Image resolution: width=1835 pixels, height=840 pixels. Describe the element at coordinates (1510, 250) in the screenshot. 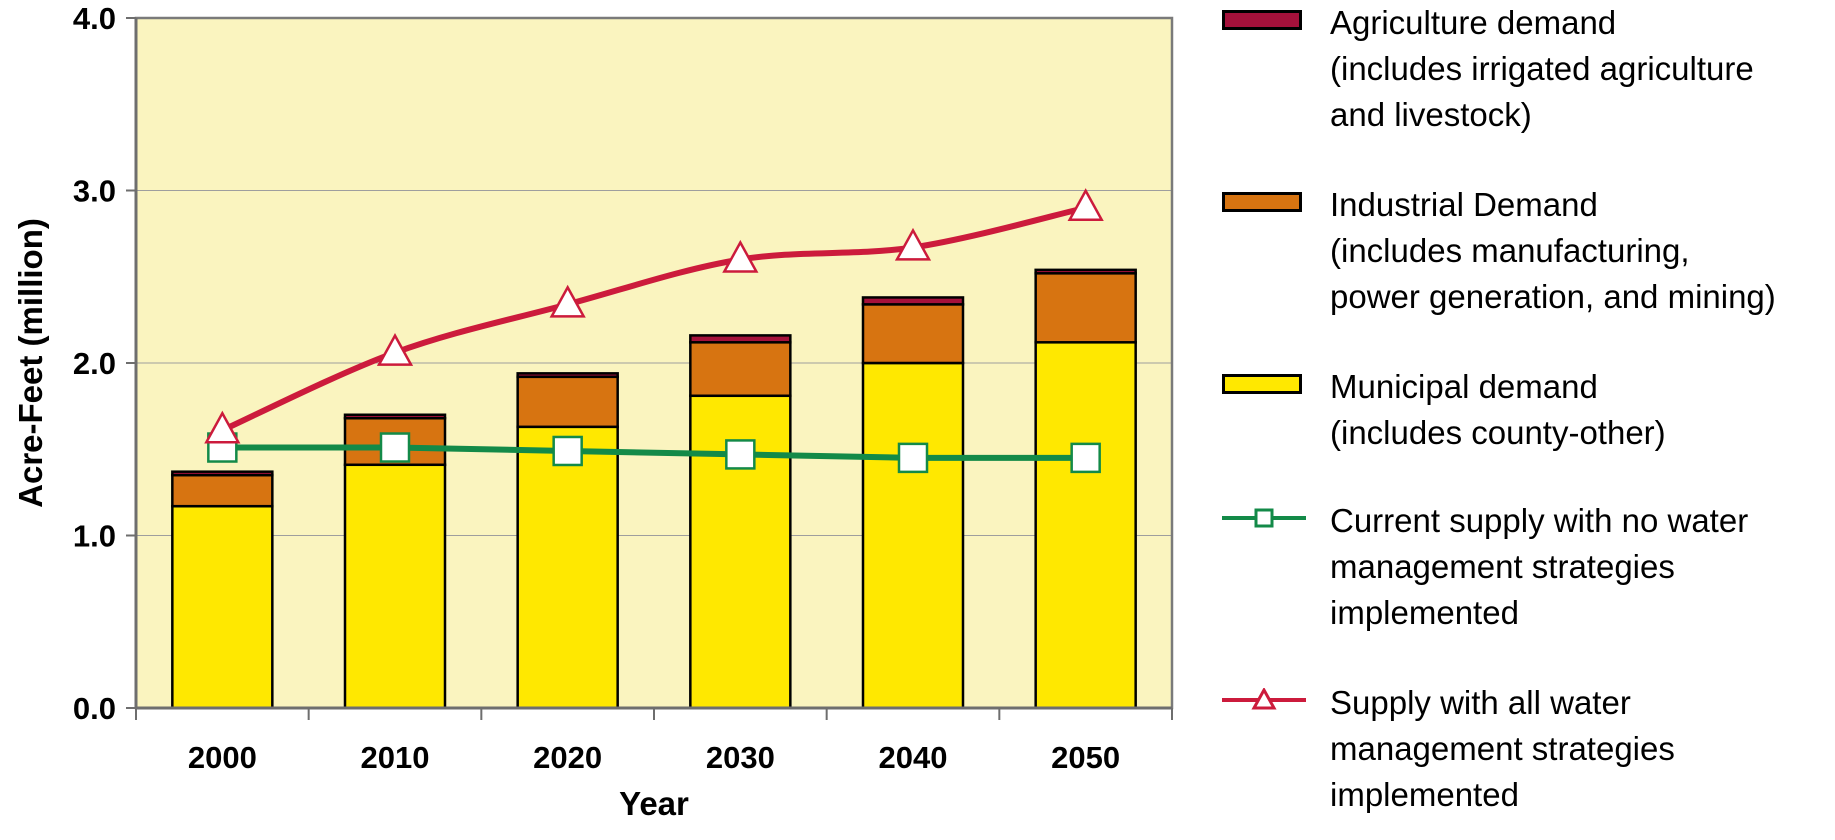

I see `legend-label-line: (includes manufacturing,` at that location.